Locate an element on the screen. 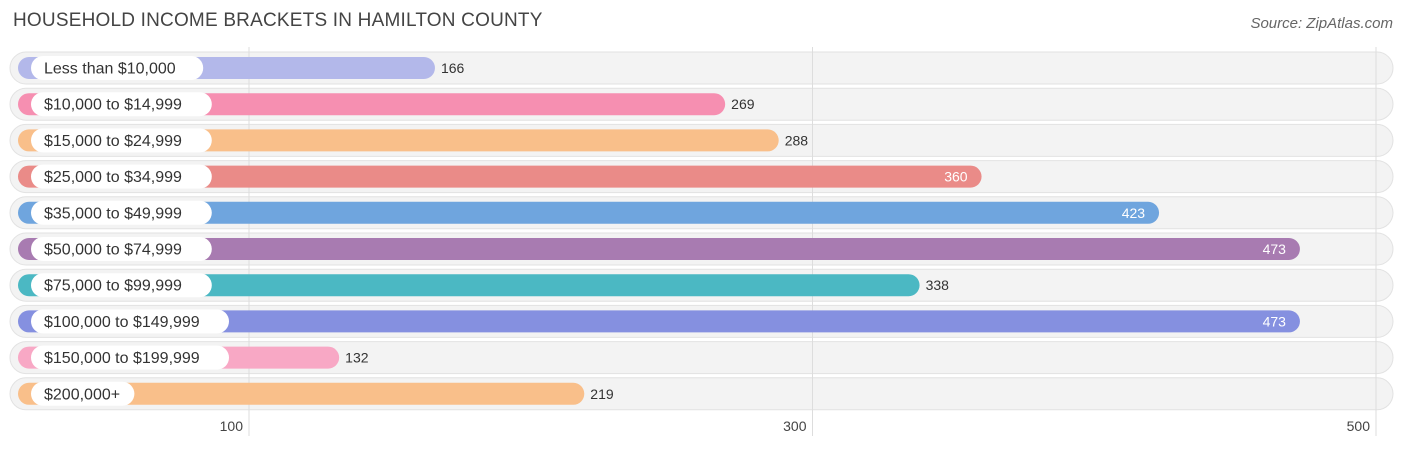 This screenshot has height=450, width=1406. category-label: $10,000 to $14,999 is located at coordinates (113, 105).